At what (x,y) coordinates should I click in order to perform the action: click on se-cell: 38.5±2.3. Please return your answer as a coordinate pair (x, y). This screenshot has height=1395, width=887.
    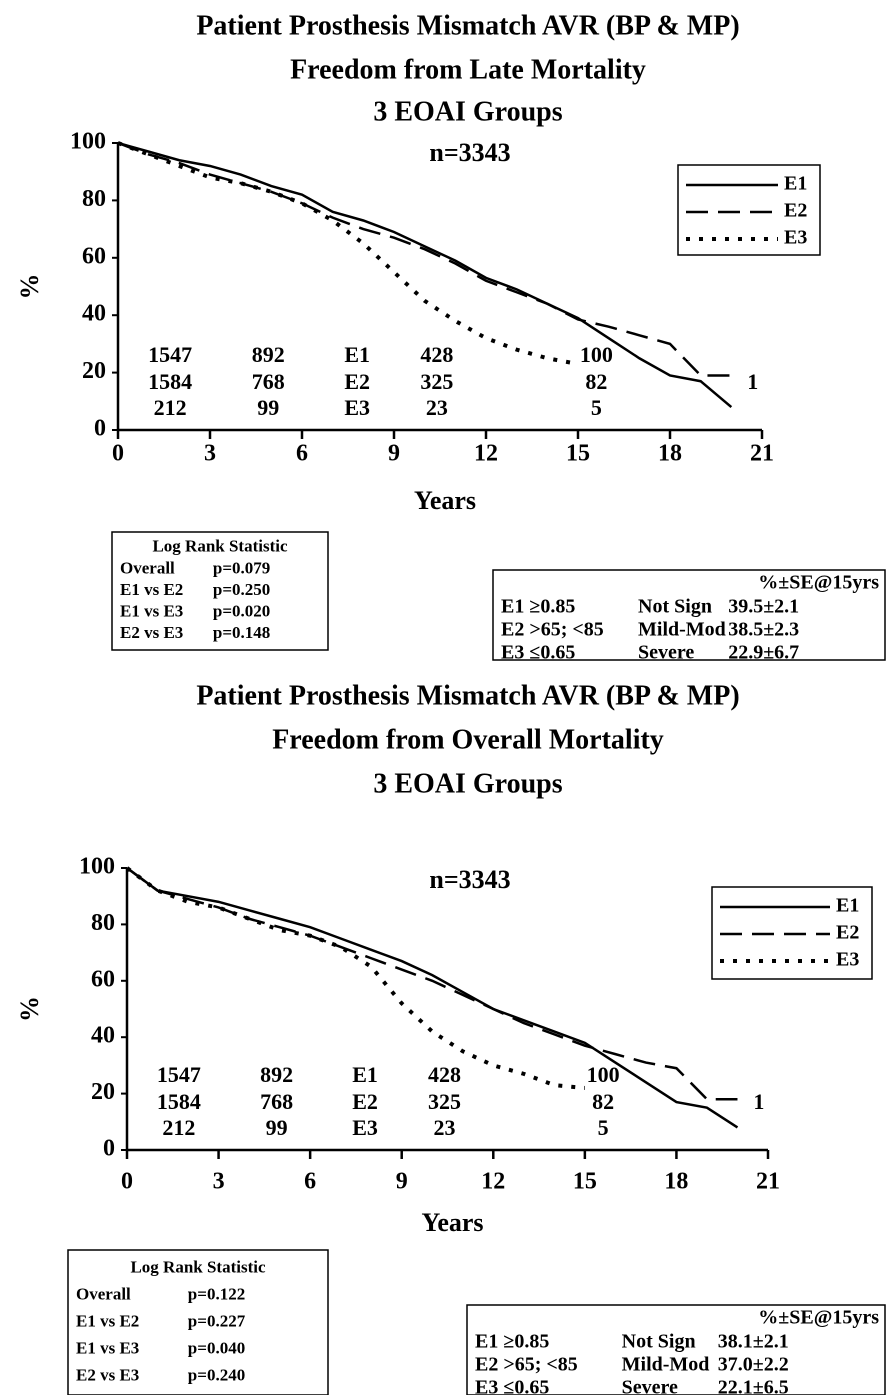
    Looking at the image, I should click on (763, 630).